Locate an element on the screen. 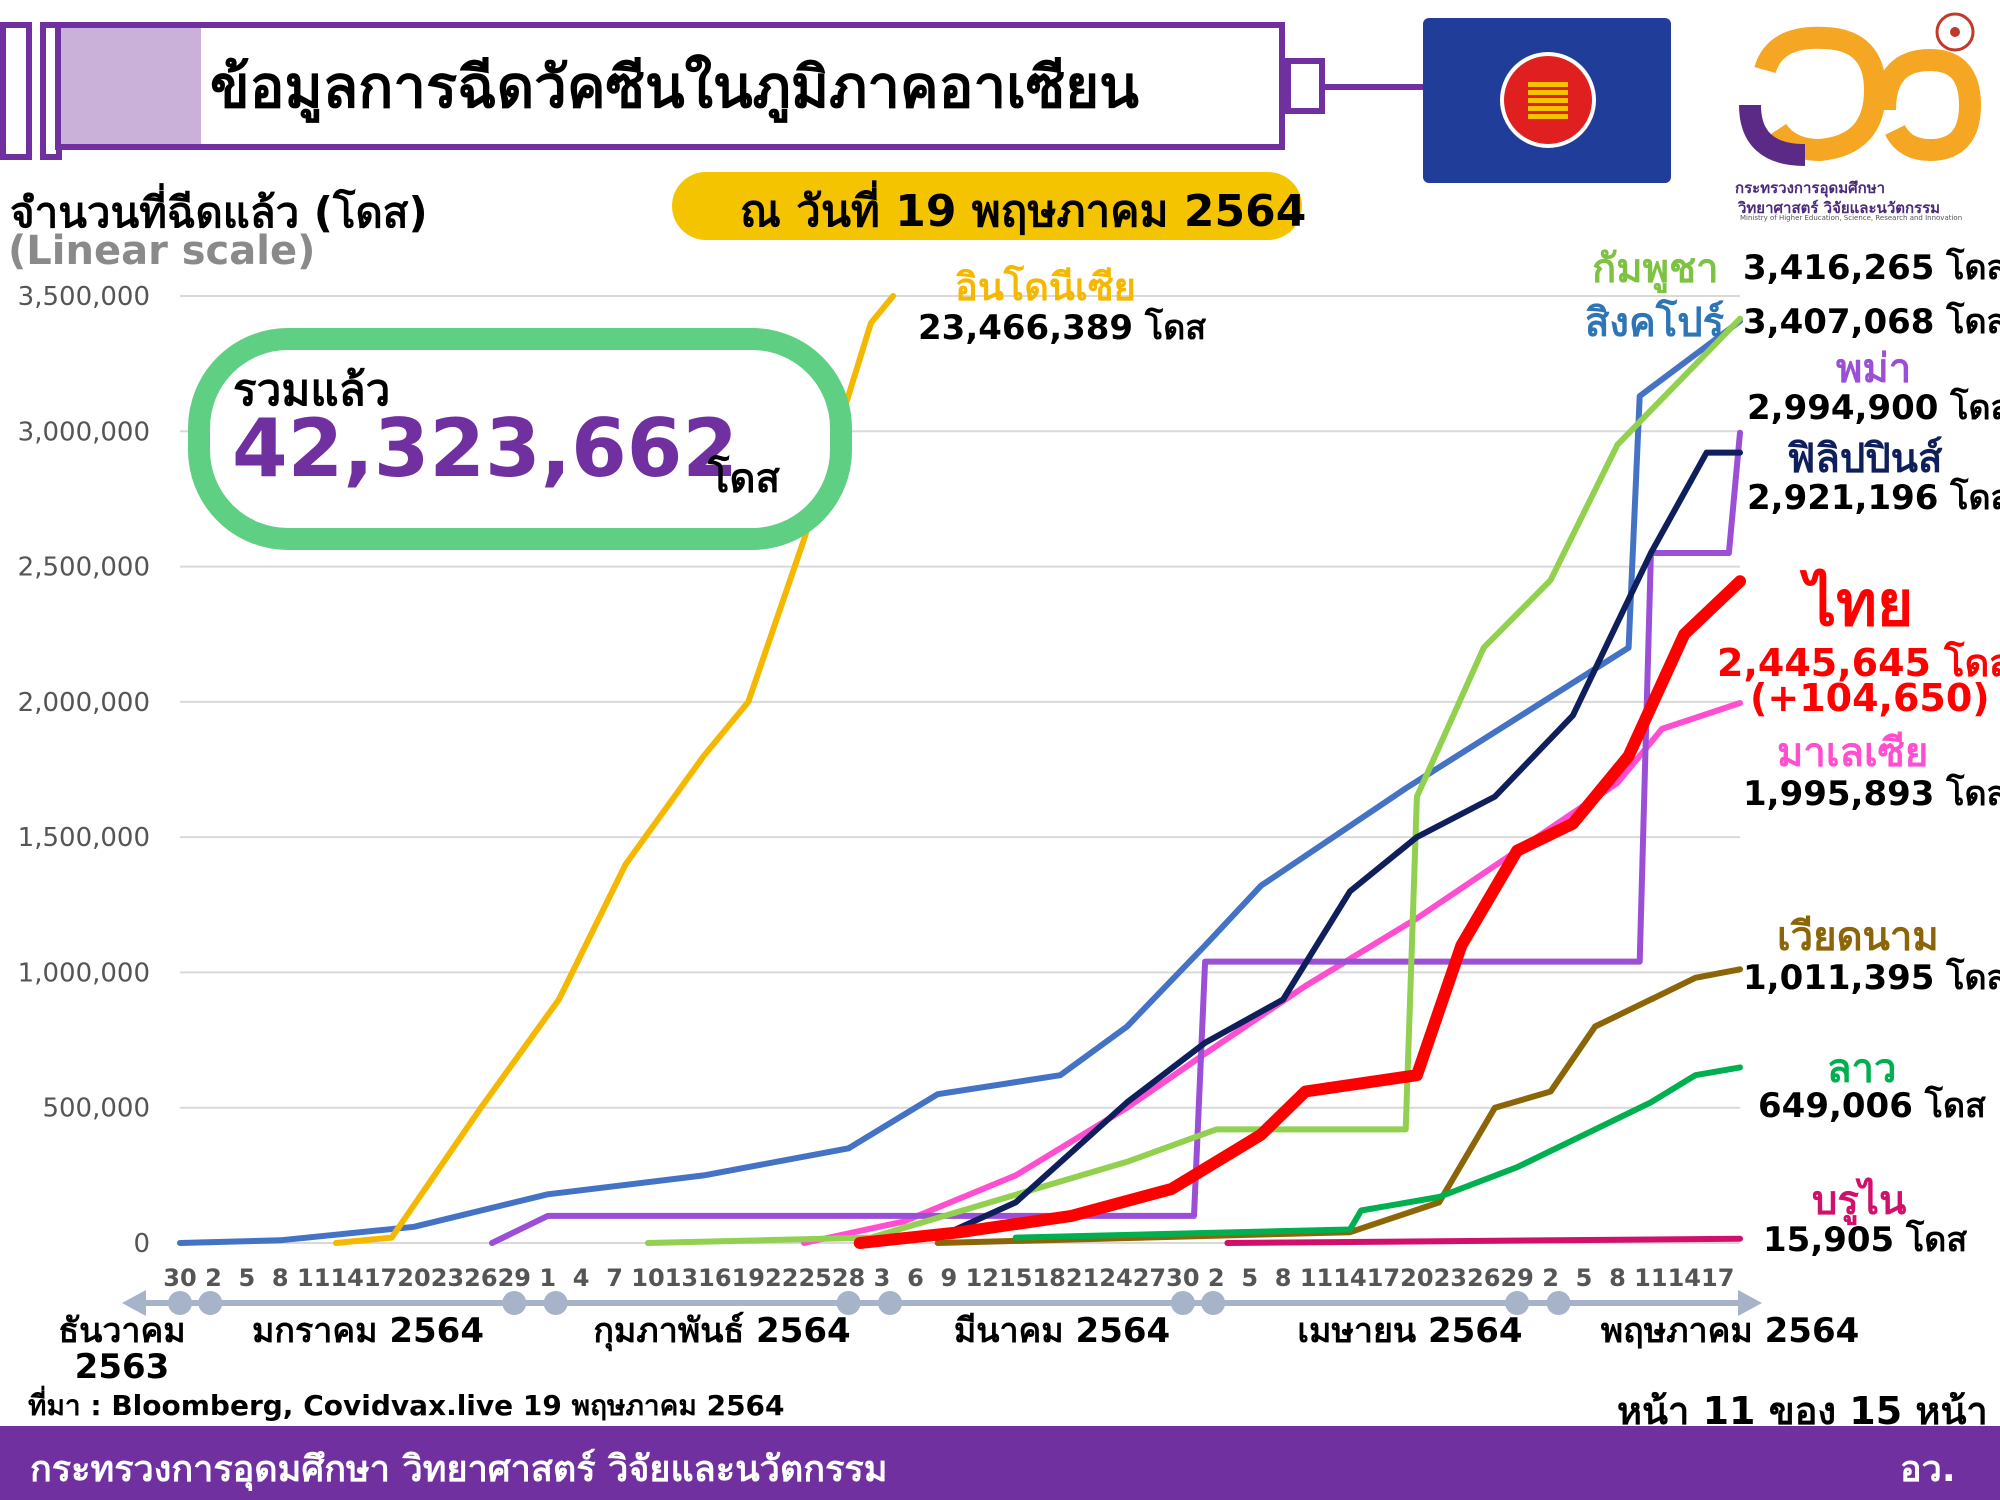  month-label: เมษายน 2564 is located at coordinates (1409, 1331).